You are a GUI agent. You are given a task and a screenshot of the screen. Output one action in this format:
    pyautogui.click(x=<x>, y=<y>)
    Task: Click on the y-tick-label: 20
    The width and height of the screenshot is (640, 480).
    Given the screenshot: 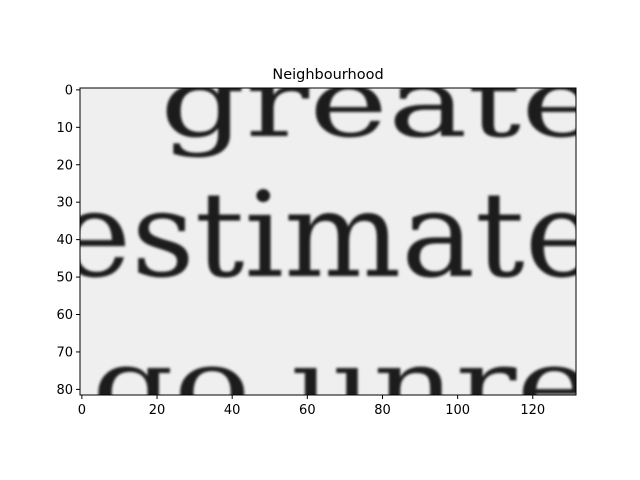 What is the action you would take?
    pyautogui.click(x=64, y=165)
    